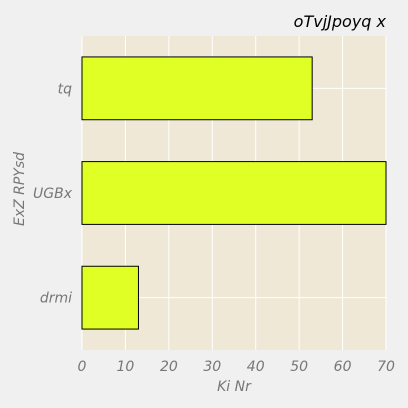 The height and width of the screenshot is (408, 408). What do you see at coordinates (212, 367) in the screenshot?
I see `x-tick-label: 30` at bounding box center [212, 367].